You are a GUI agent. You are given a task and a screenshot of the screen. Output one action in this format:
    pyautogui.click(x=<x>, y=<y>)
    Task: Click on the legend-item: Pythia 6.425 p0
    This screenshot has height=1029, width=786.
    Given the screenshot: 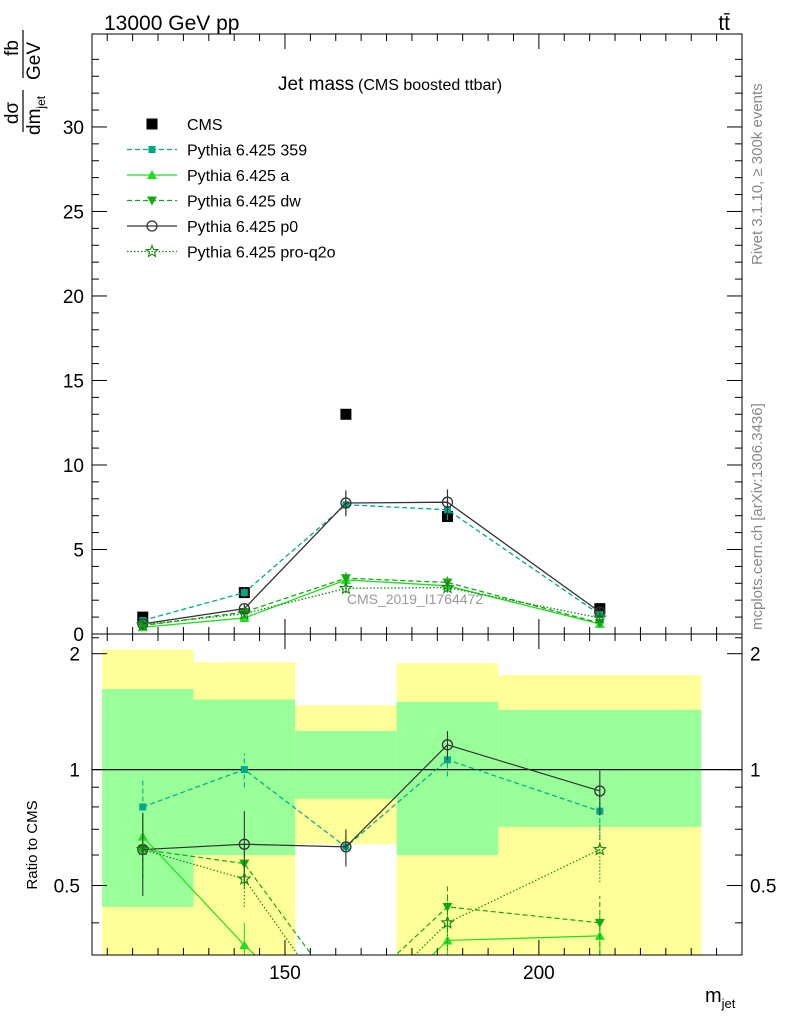 What is the action you would take?
    pyautogui.click(x=212, y=227)
    